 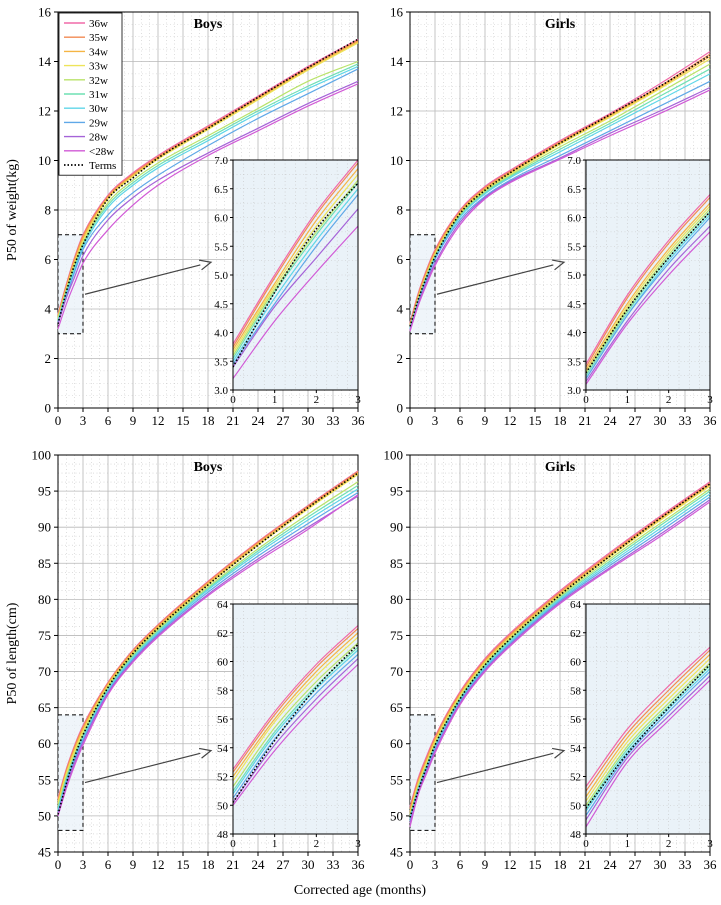 I want to click on inset-series-line-36w, so click(x=648, y=279).